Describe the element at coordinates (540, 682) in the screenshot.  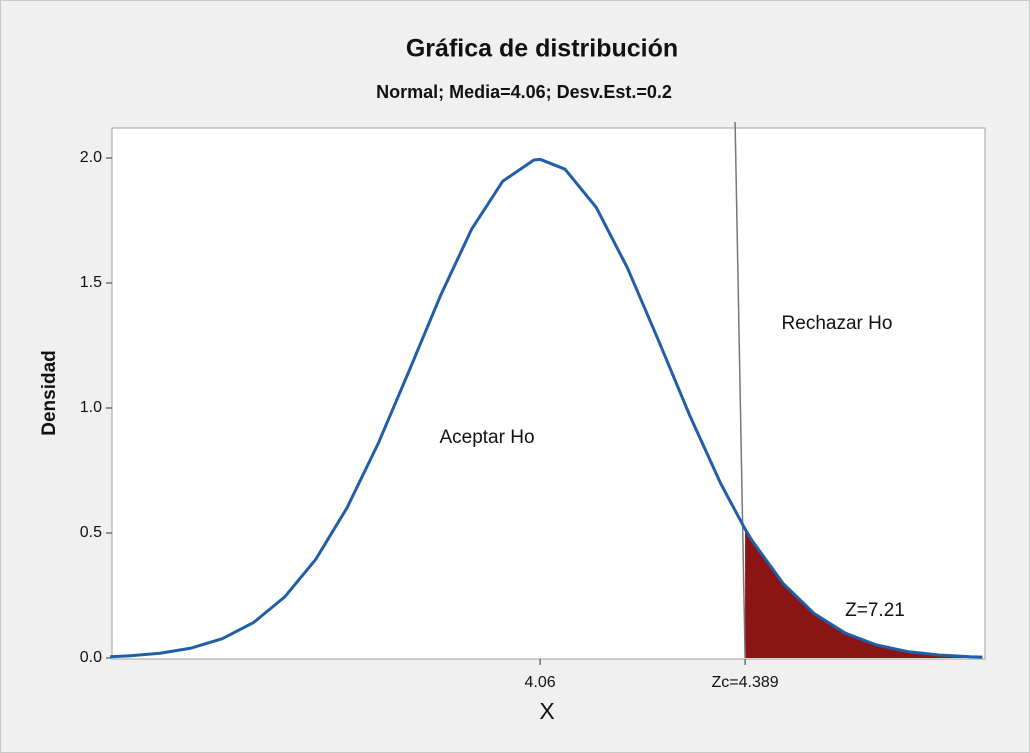
I see `x-tick-label: 4.06` at that location.